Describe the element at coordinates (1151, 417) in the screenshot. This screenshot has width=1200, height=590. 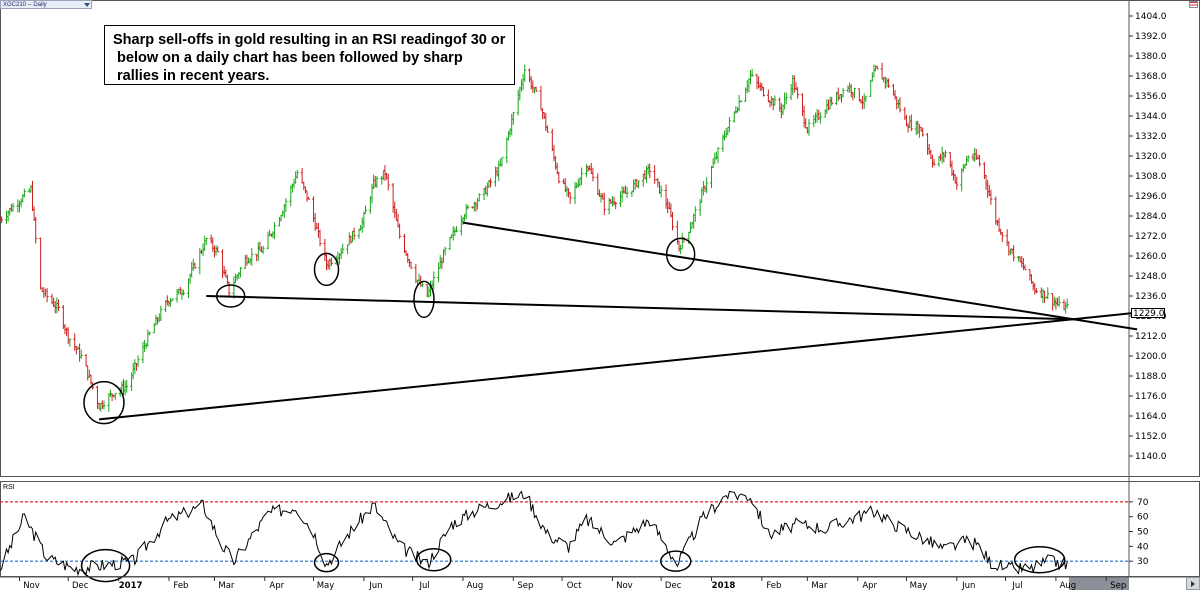
I see `y-tick-label: 1164.0` at that location.